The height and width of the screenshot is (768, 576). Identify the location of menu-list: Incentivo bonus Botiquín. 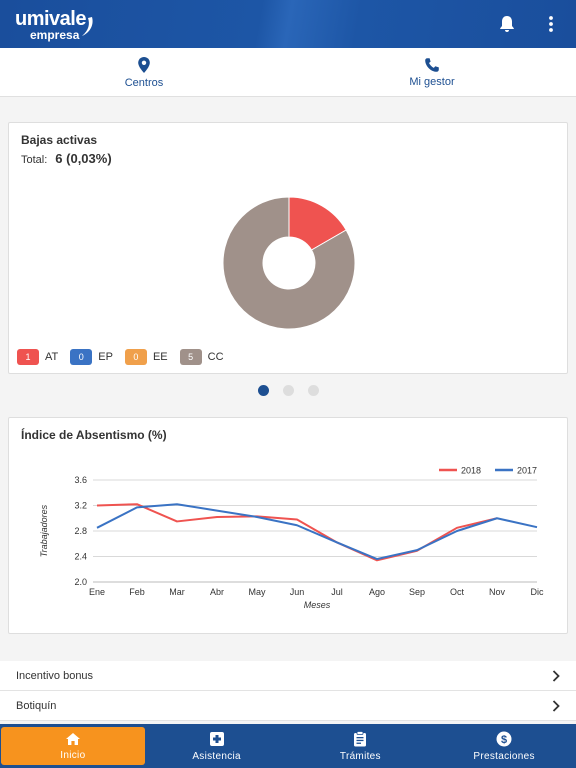
(288, 691).